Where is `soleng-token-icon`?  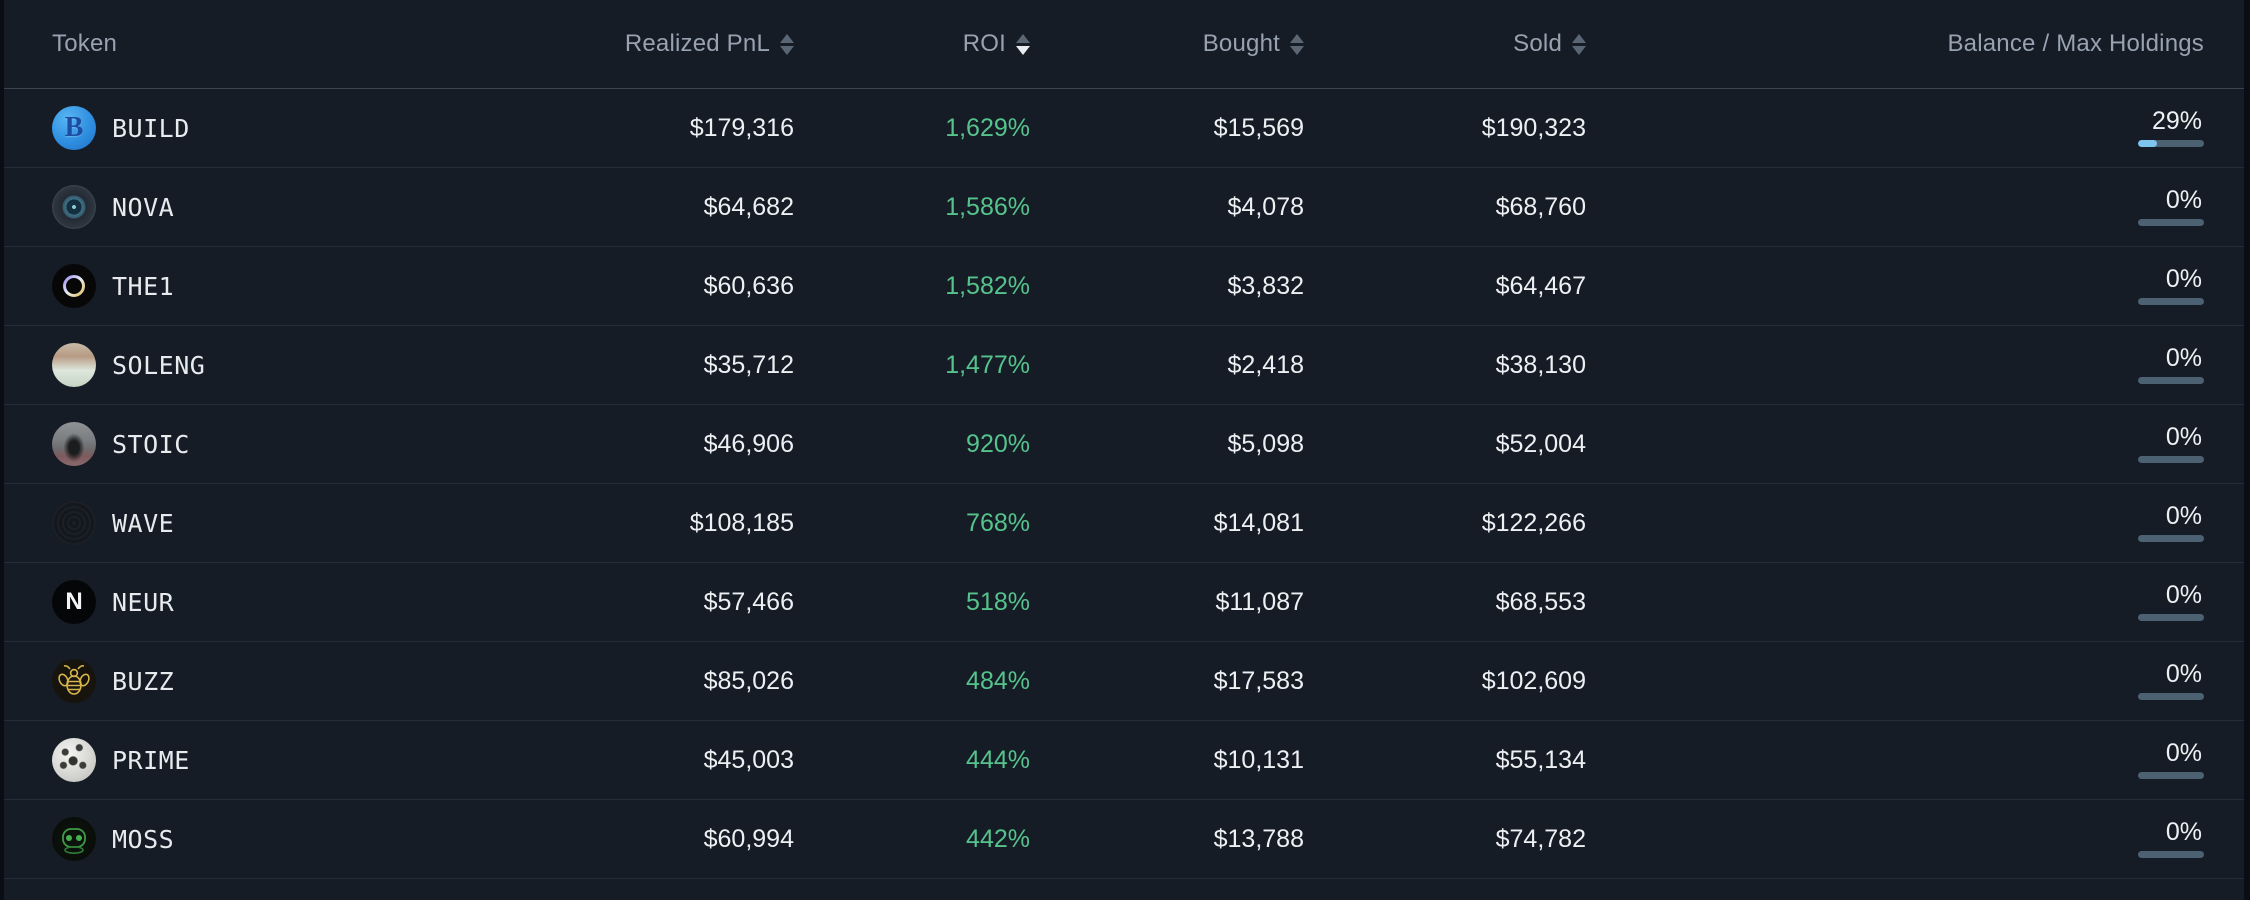
soleng-token-icon is located at coordinates (74, 365).